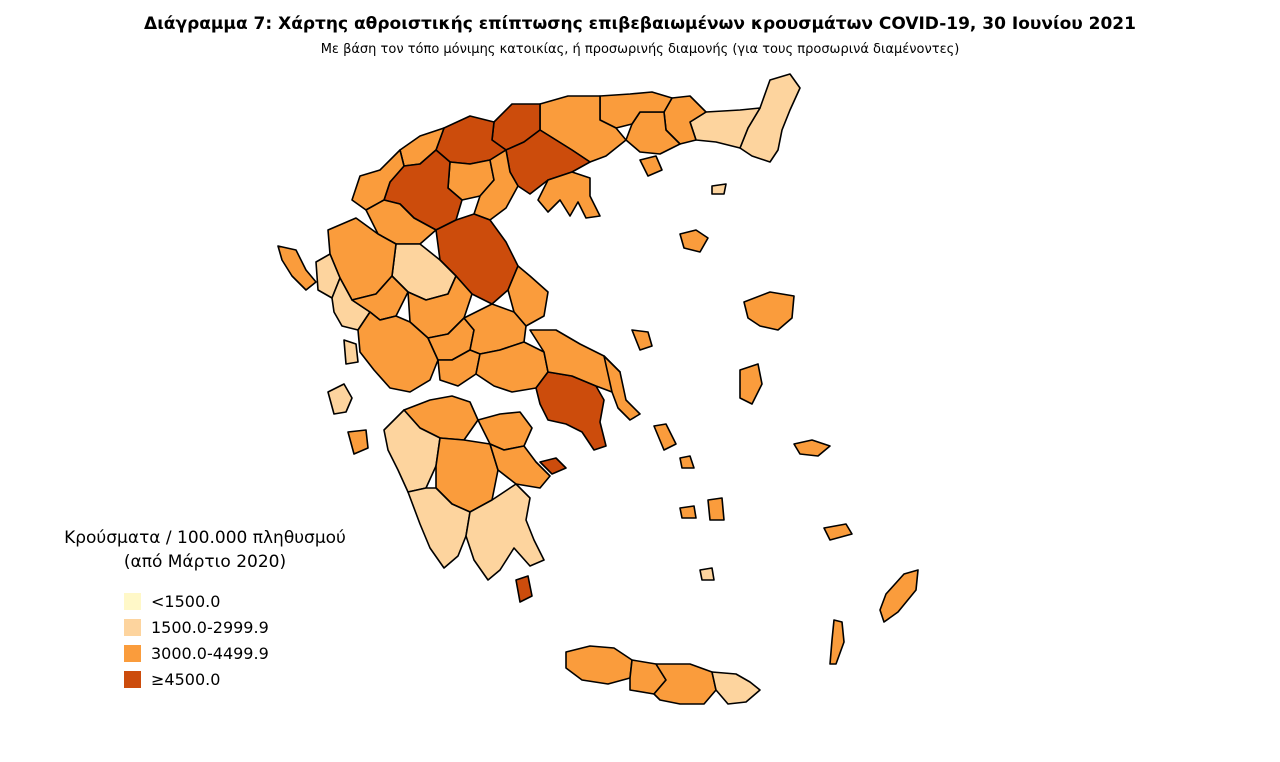  I want to click on region-samothraki, so click(719, 189).